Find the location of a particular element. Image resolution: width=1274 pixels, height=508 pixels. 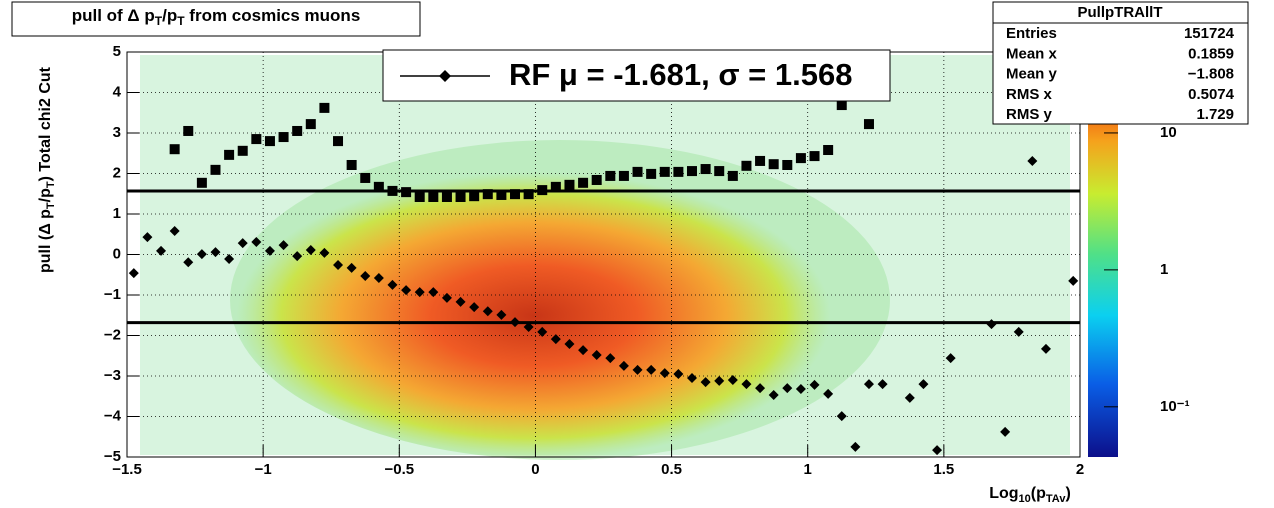

y-tick-label: −5 is located at coordinates (112, 456).